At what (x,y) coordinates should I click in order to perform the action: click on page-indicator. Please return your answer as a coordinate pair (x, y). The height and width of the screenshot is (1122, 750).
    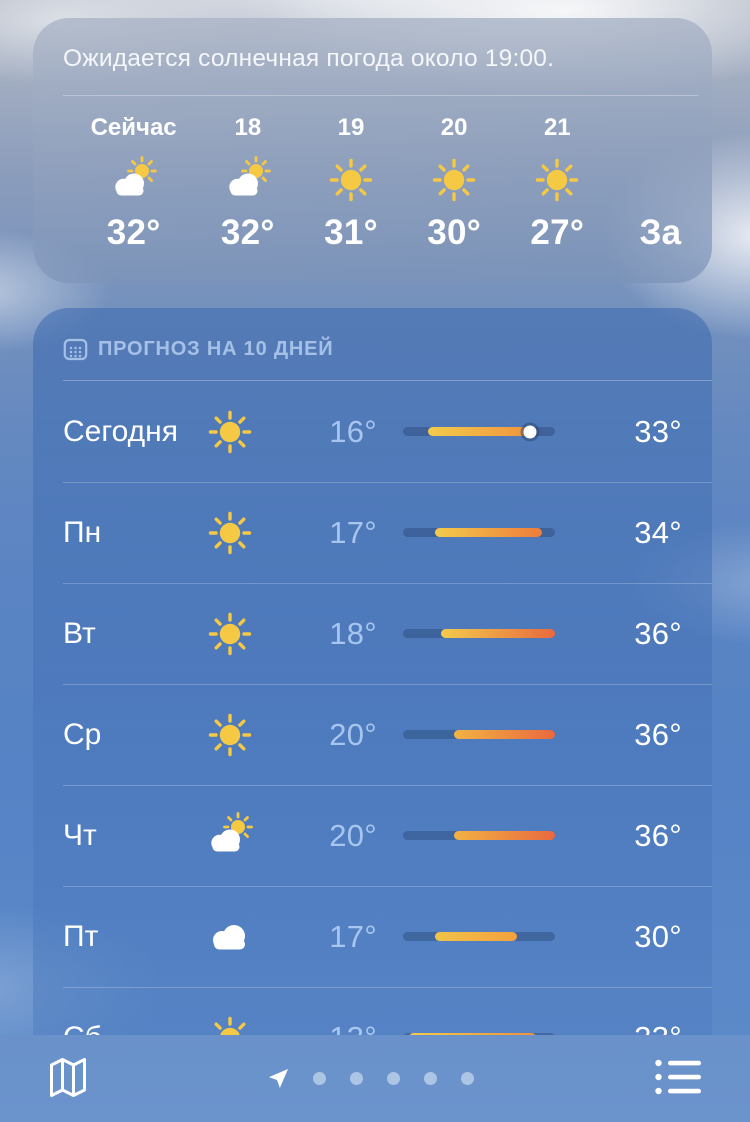
    Looking at the image, I should click on (371, 1078).